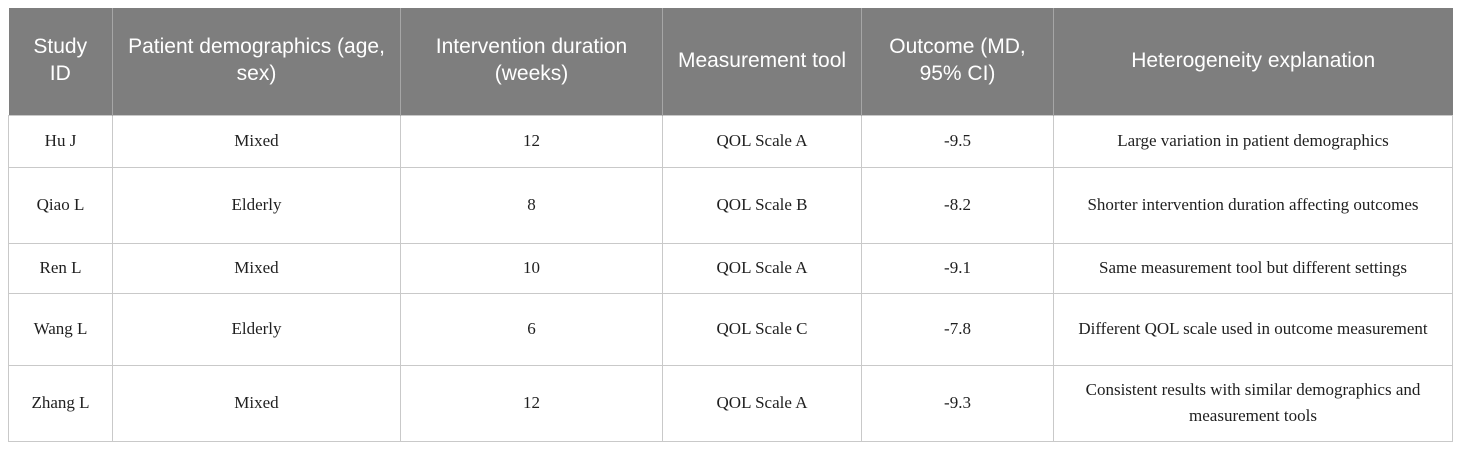  What do you see at coordinates (256, 61) in the screenshot?
I see `col-header-demographics: Patient demographics (age, sex)` at bounding box center [256, 61].